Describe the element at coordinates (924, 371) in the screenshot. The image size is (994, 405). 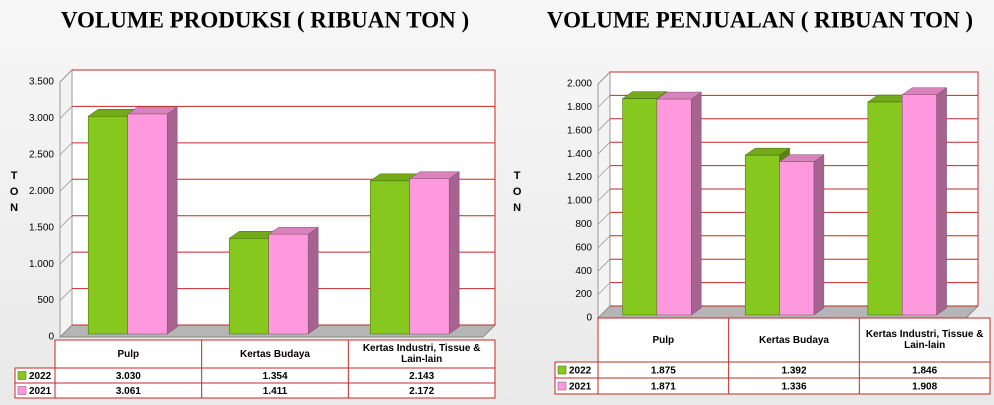
I see `value-label: 1.846` at that location.